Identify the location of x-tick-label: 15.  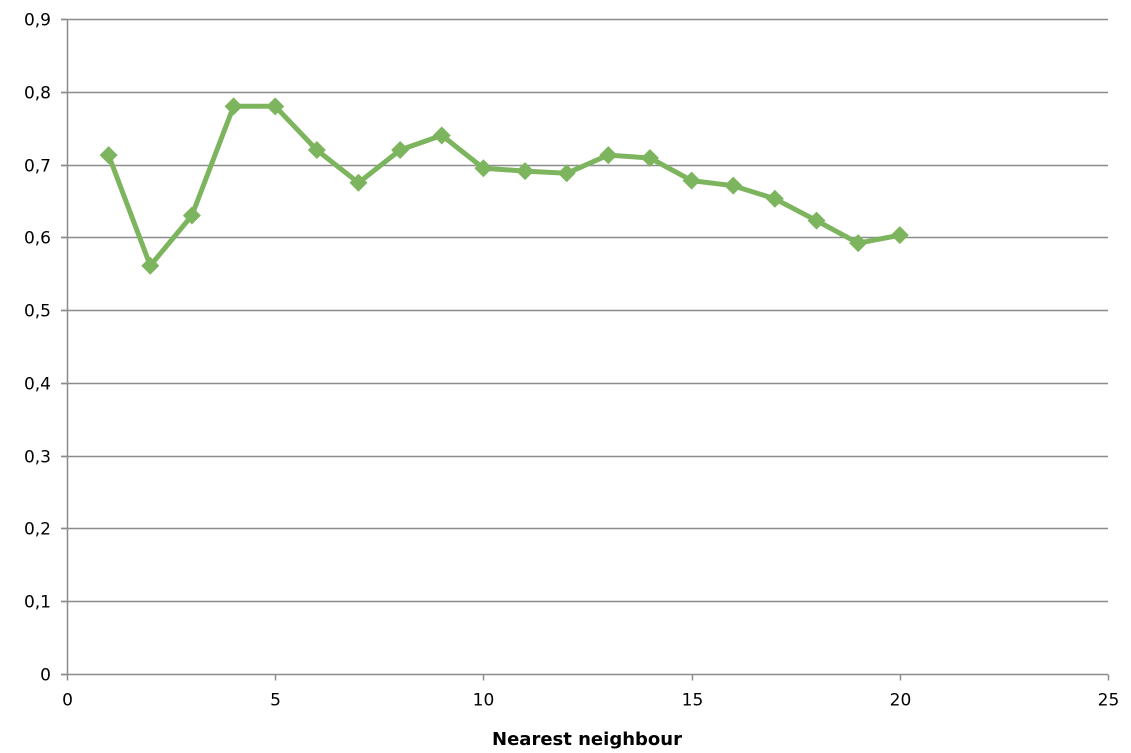
(693, 701).